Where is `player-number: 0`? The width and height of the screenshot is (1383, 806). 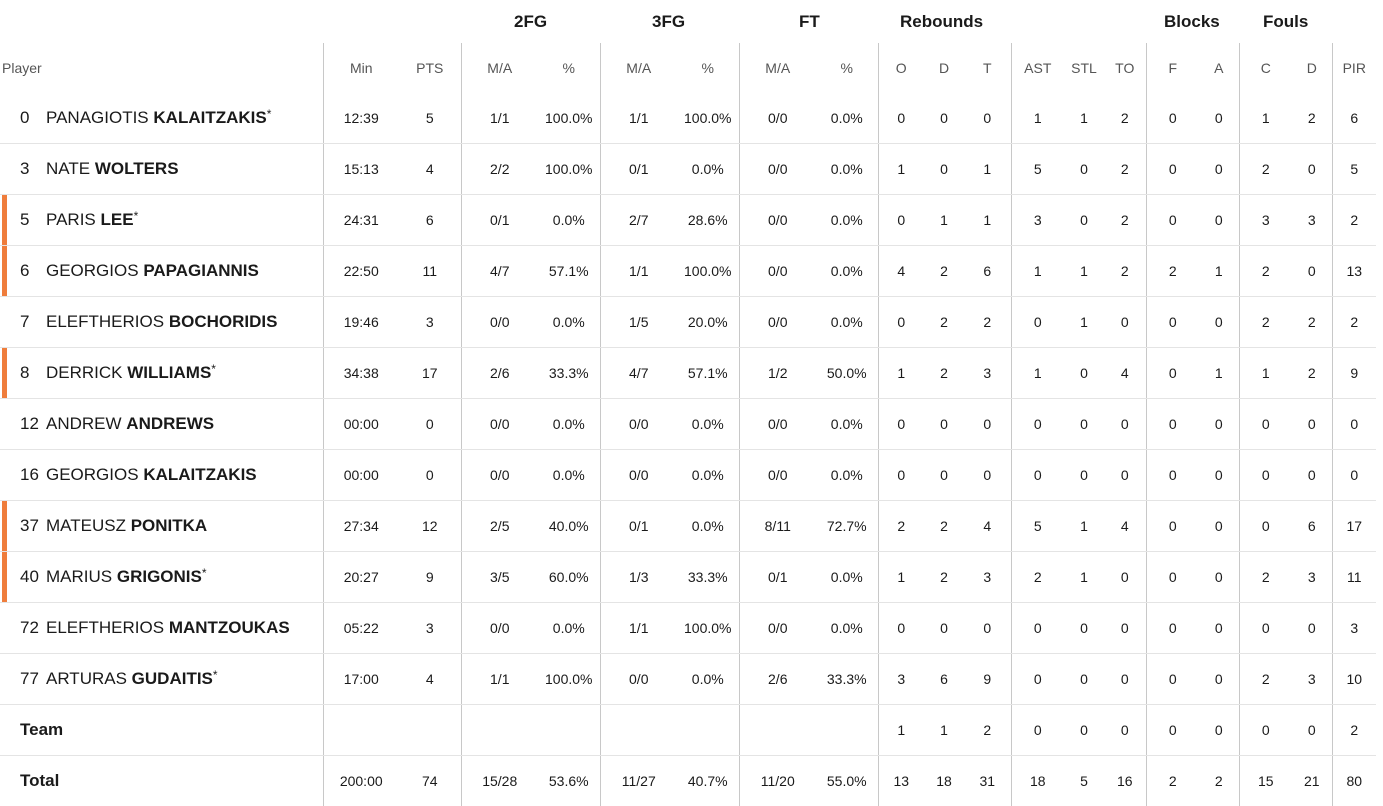
player-number: 0 is located at coordinates (23, 118).